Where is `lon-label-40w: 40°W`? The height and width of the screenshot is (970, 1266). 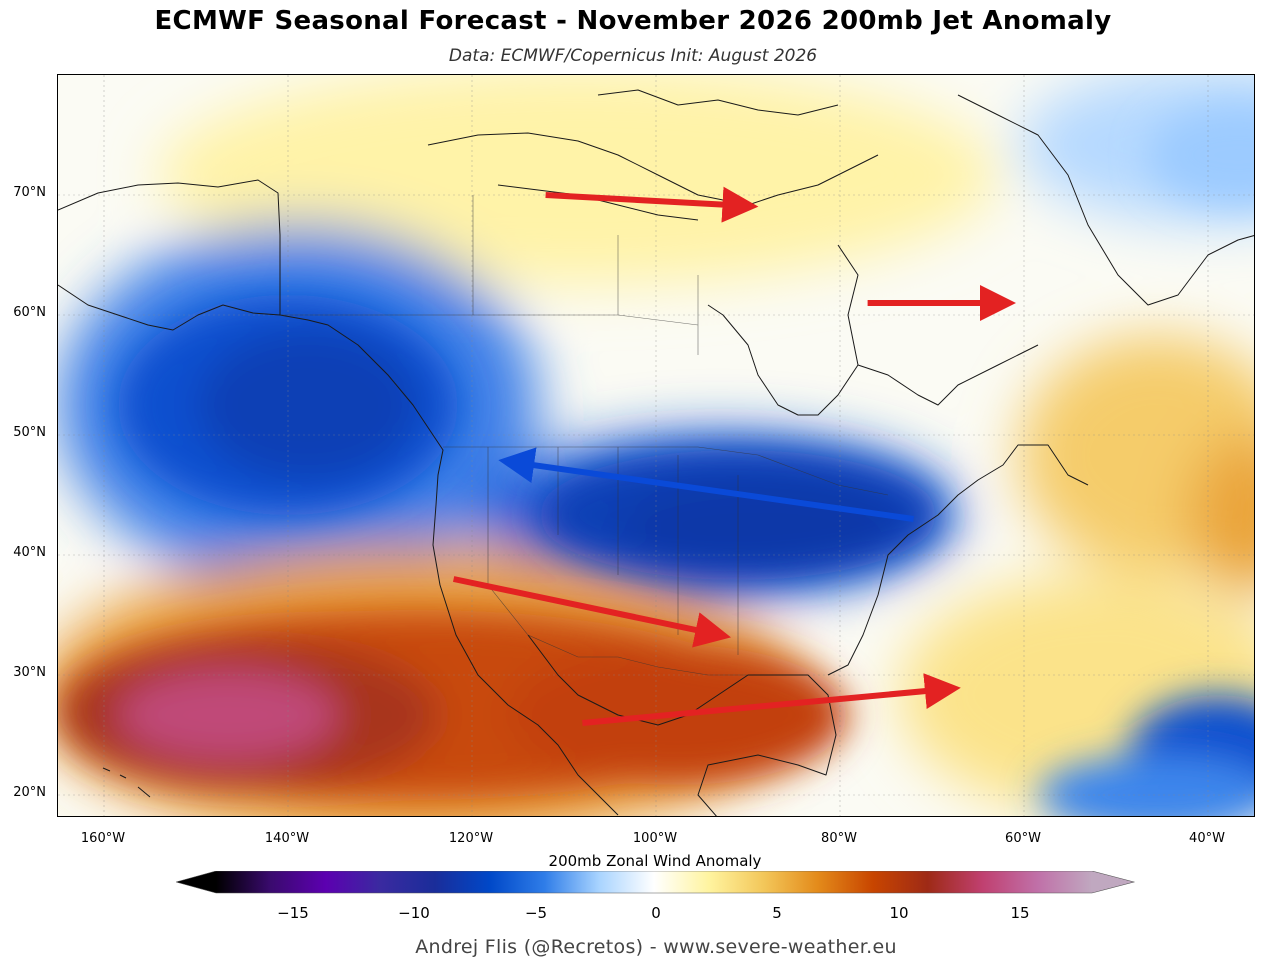
lon-label-40w: 40°W is located at coordinates (1207, 838).